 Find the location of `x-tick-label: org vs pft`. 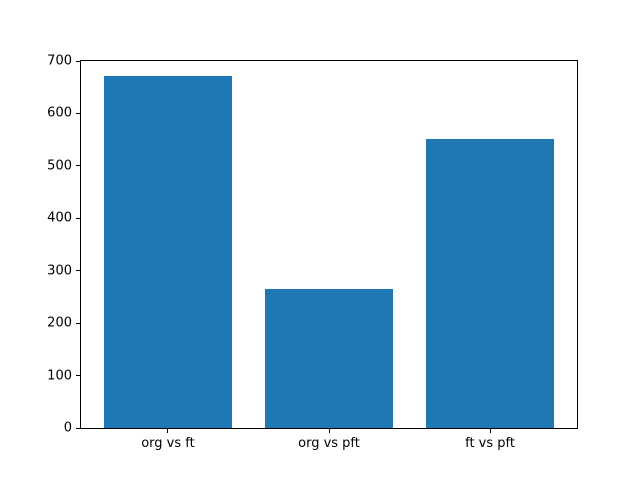

x-tick-label: org vs pft is located at coordinates (329, 443).